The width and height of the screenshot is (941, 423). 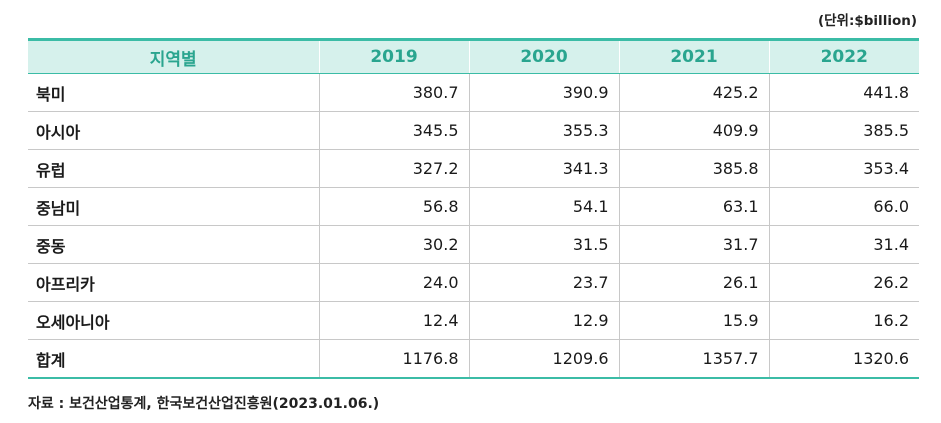 I want to click on table-row: 오세아니아 12.4 12.9 15.9 16.2, so click(x=473, y=320).